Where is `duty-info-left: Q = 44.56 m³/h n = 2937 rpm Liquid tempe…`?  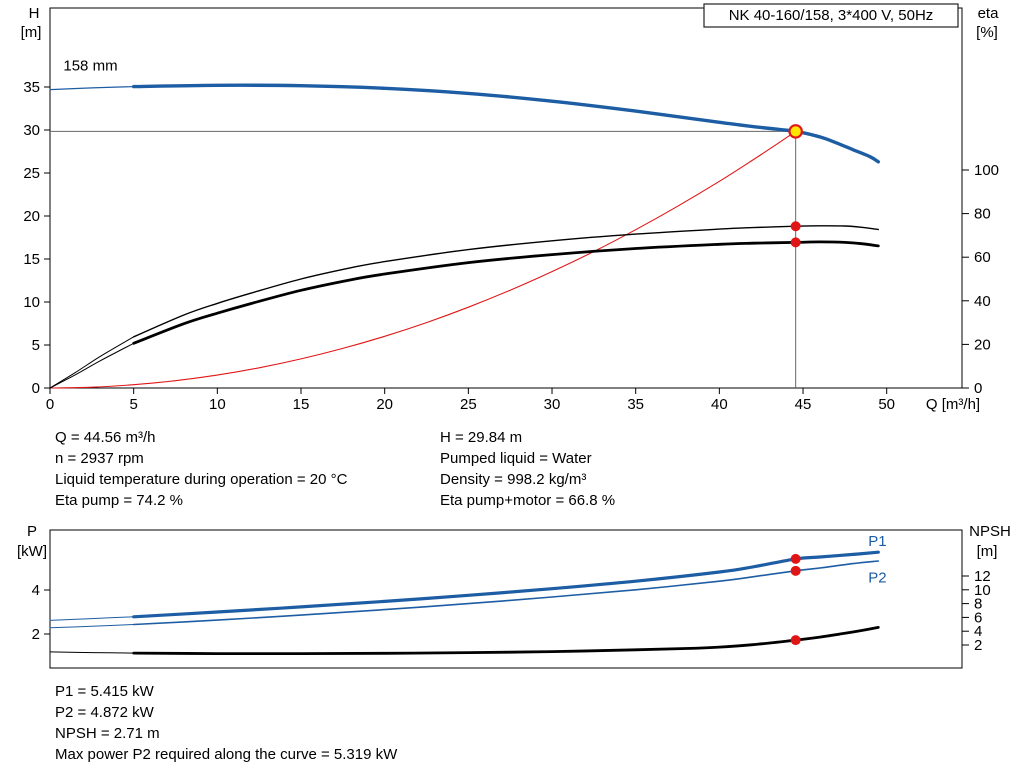 duty-info-left: Q = 44.56 m³/h n = 2937 rpm Liquid tempe… is located at coordinates (201, 469).